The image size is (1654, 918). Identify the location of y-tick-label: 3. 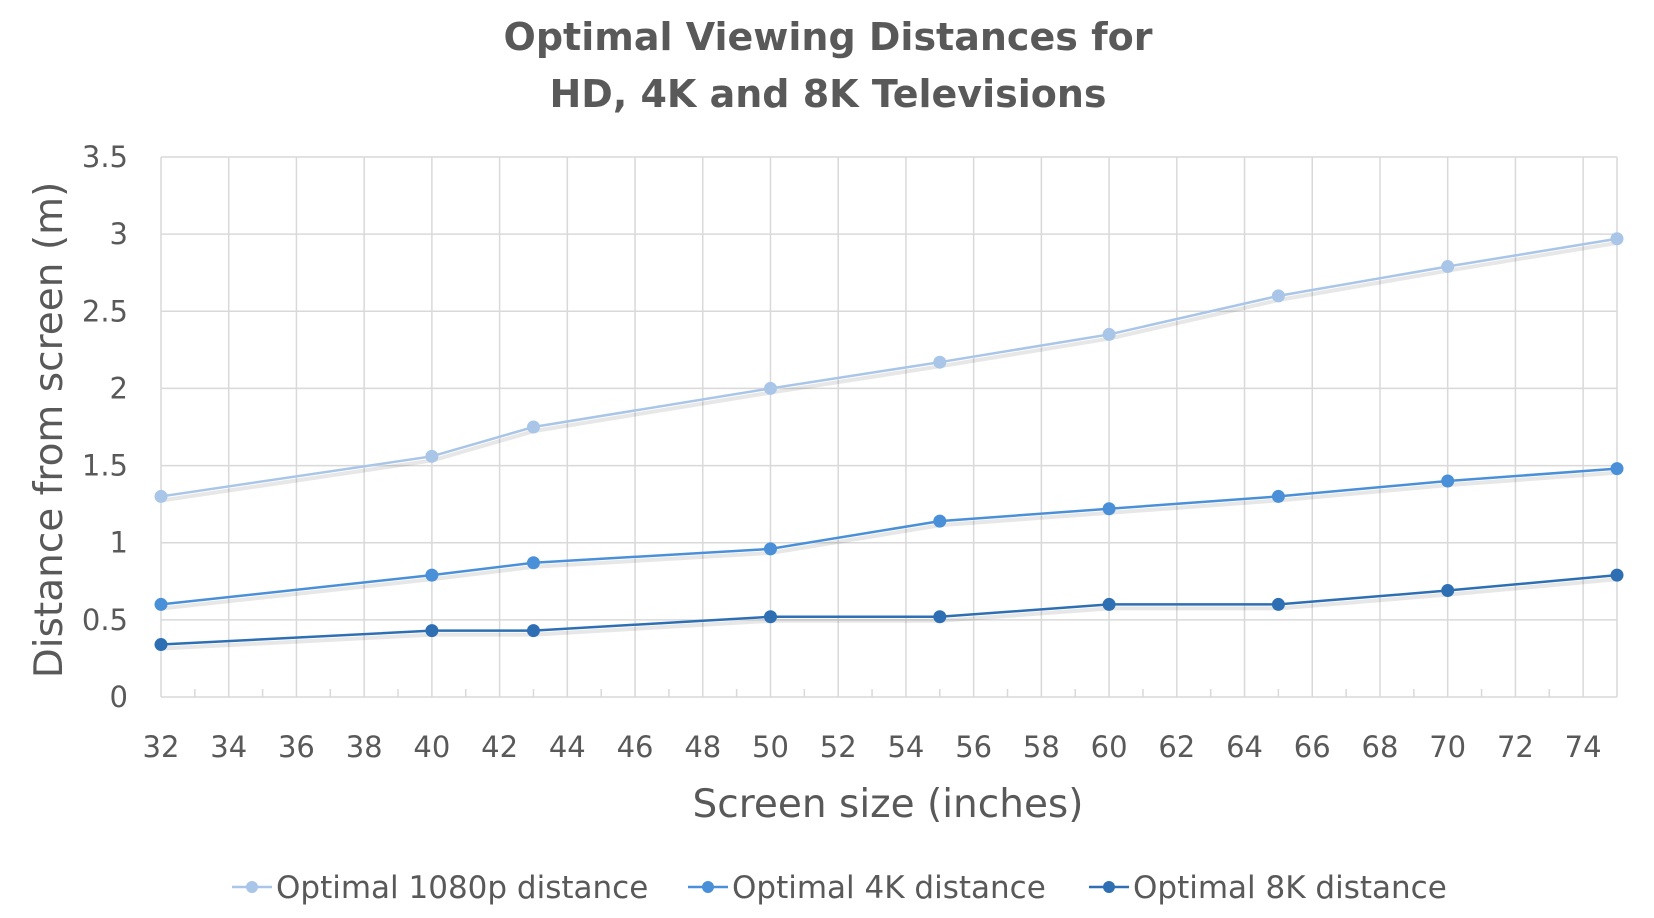
(119, 234).